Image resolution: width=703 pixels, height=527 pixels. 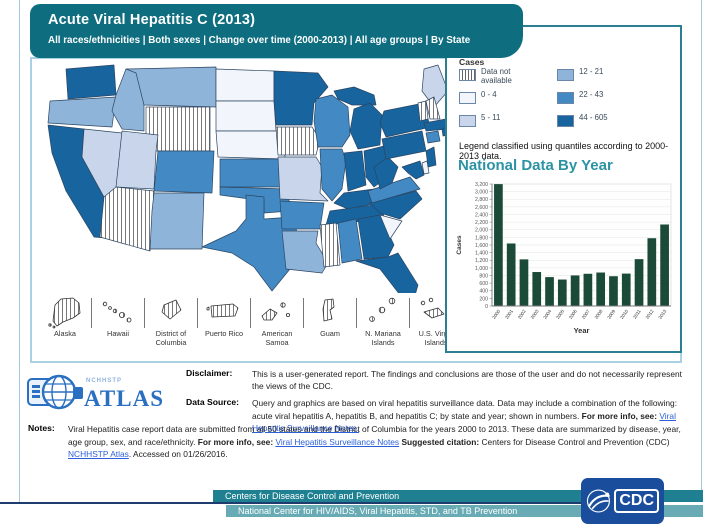 I want to click on state-VA, so click(x=394, y=190).